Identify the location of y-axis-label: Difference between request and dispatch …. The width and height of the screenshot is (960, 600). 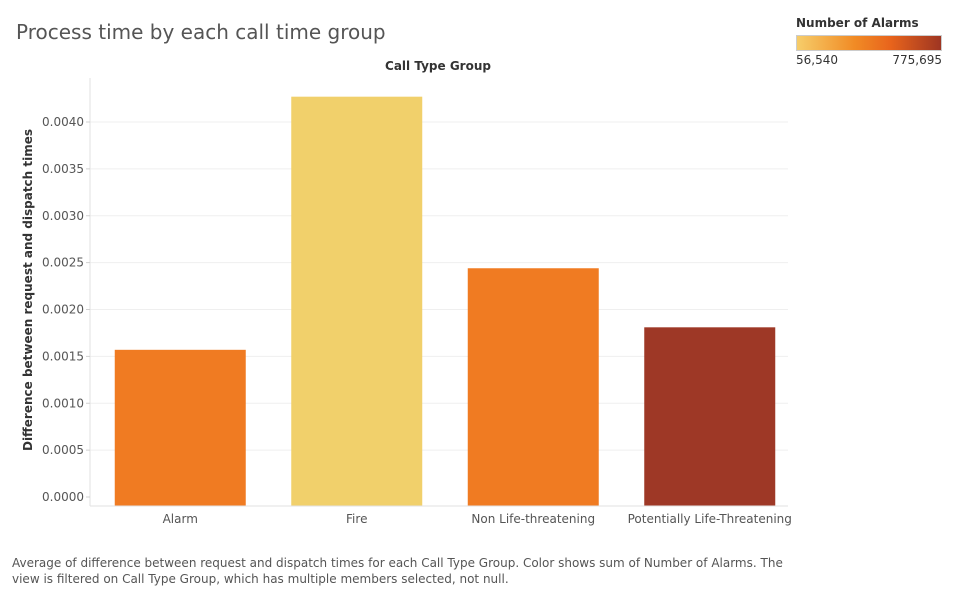
(28, 290).